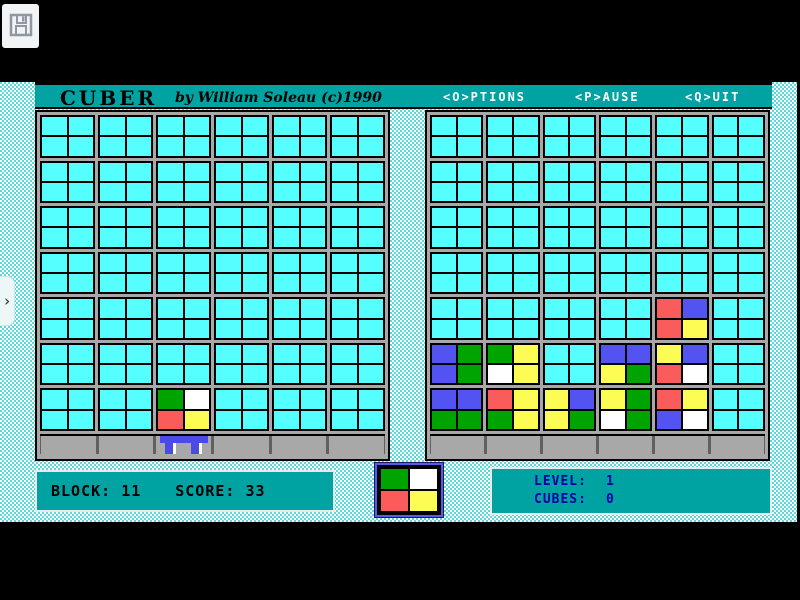 This screenshot has width=800, height=600. What do you see at coordinates (631, 491) in the screenshot?
I see `info-panel: LEVEL: 1 CUBES: 0` at bounding box center [631, 491].